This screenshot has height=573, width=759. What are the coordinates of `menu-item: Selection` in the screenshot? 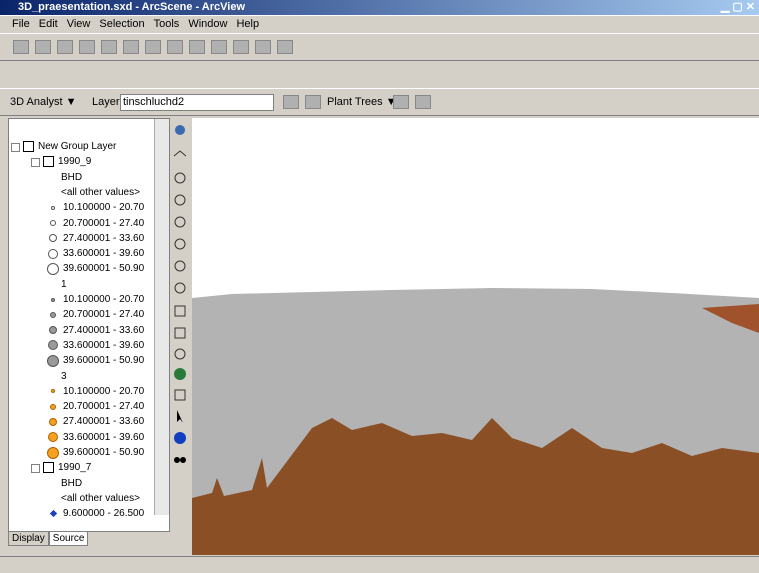 It's located at (122, 24).